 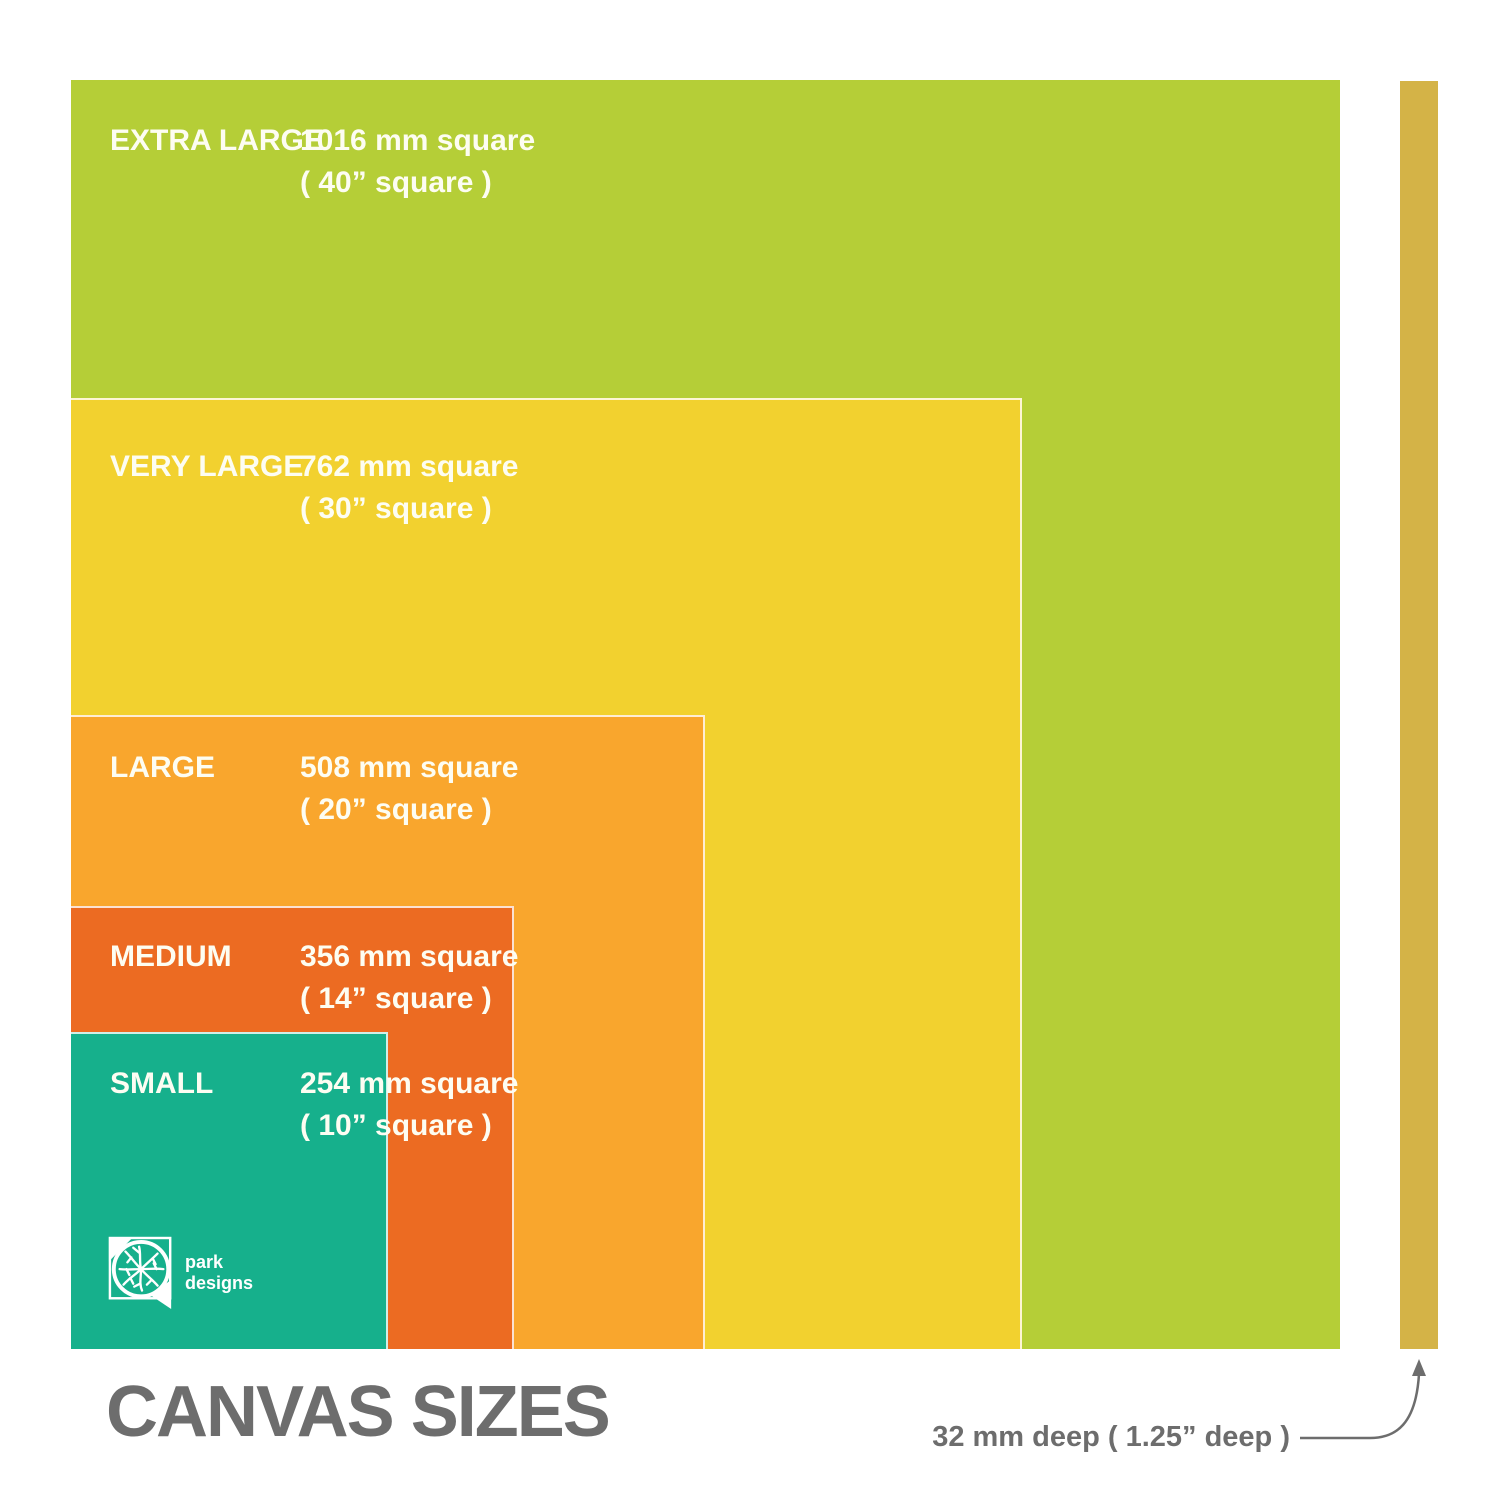 What do you see at coordinates (1111, 1437) in the screenshot?
I see `depth-note: 32 mm deep ( 1.25” deep )` at bounding box center [1111, 1437].